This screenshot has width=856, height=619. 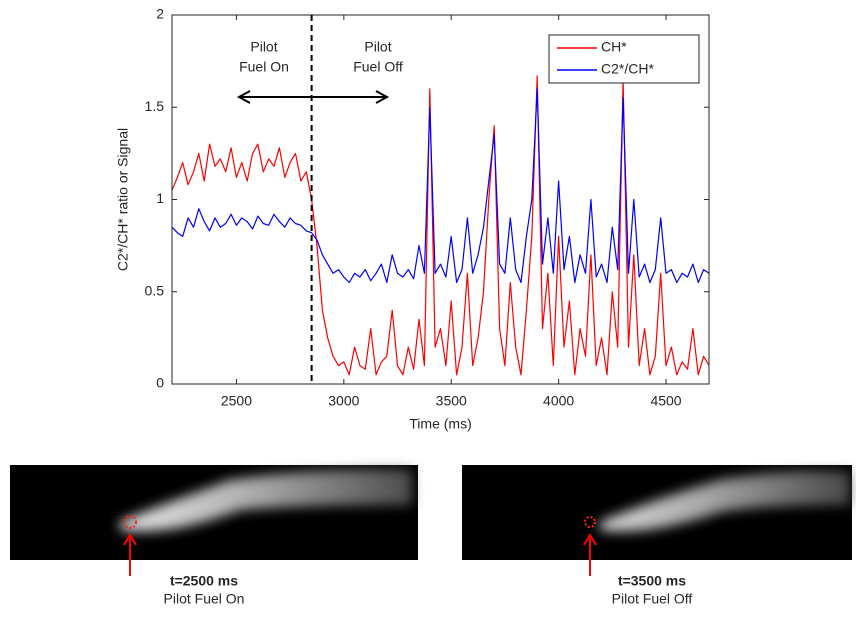 I want to click on legend-box, so click(x=624, y=59).